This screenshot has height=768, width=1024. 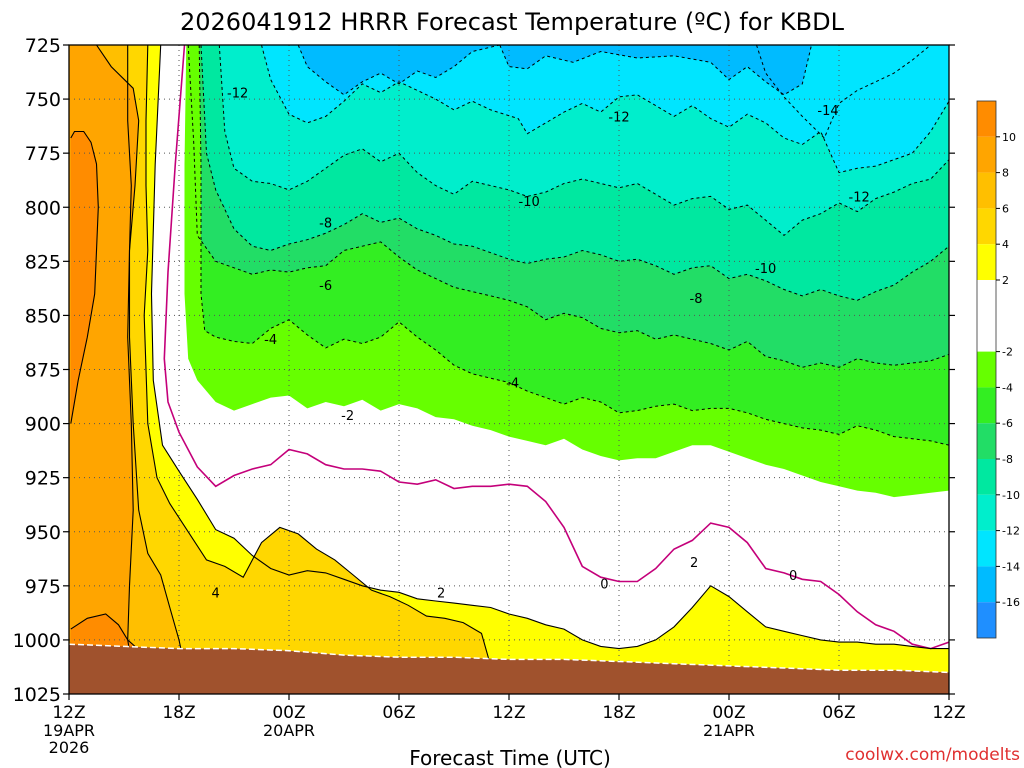 I want to click on colorbar-tick-label: -14, so click(x=1011, y=566).